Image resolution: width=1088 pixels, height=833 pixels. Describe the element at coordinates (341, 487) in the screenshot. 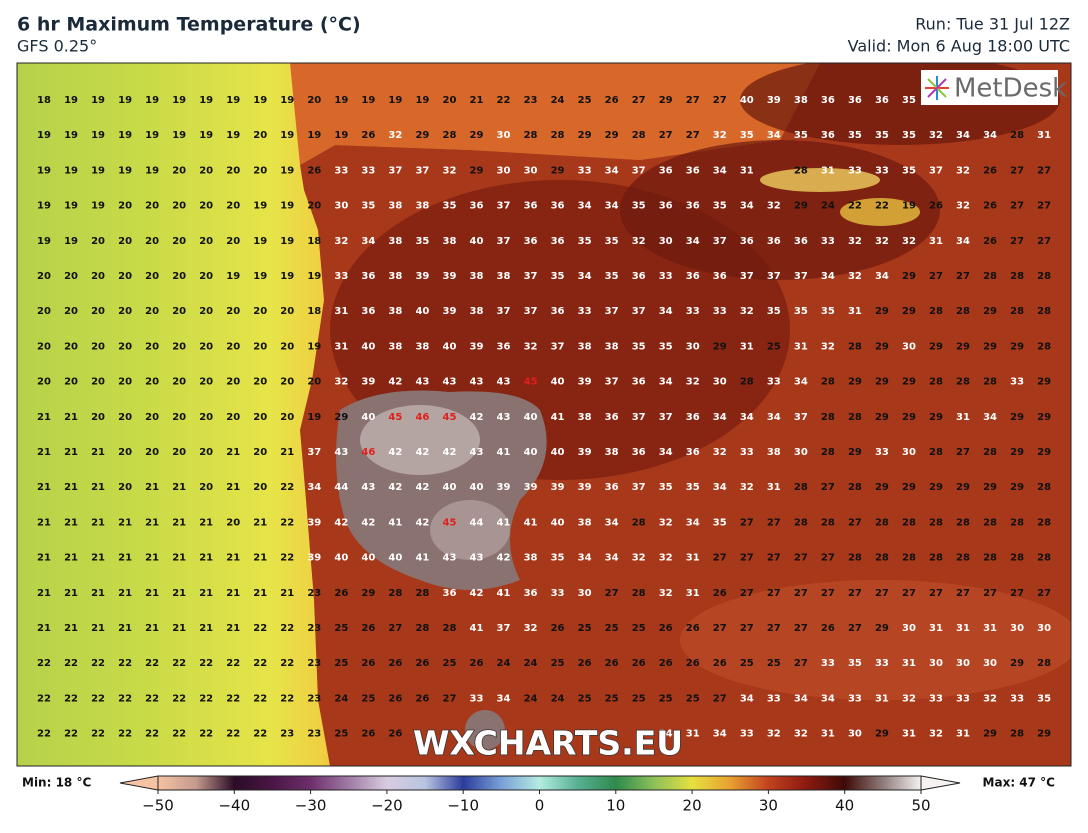

I see `temperature-value: 44` at that location.